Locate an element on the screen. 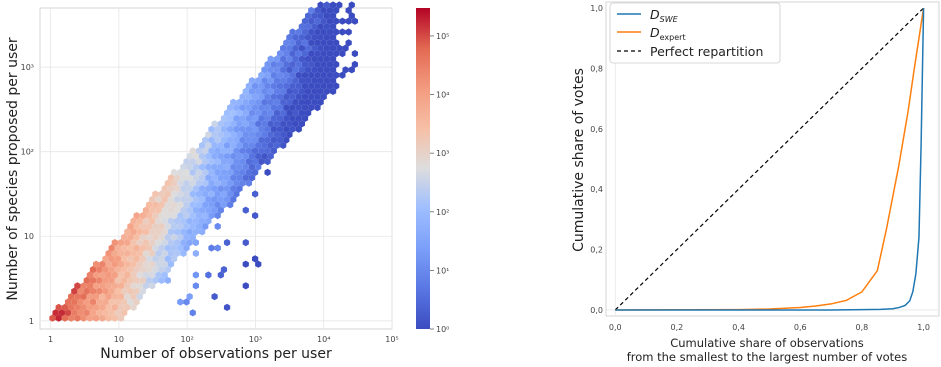 The width and height of the screenshot is (941, 367). lorenz-x-tick-label: 0,8 is located at coordinates (862, 327).